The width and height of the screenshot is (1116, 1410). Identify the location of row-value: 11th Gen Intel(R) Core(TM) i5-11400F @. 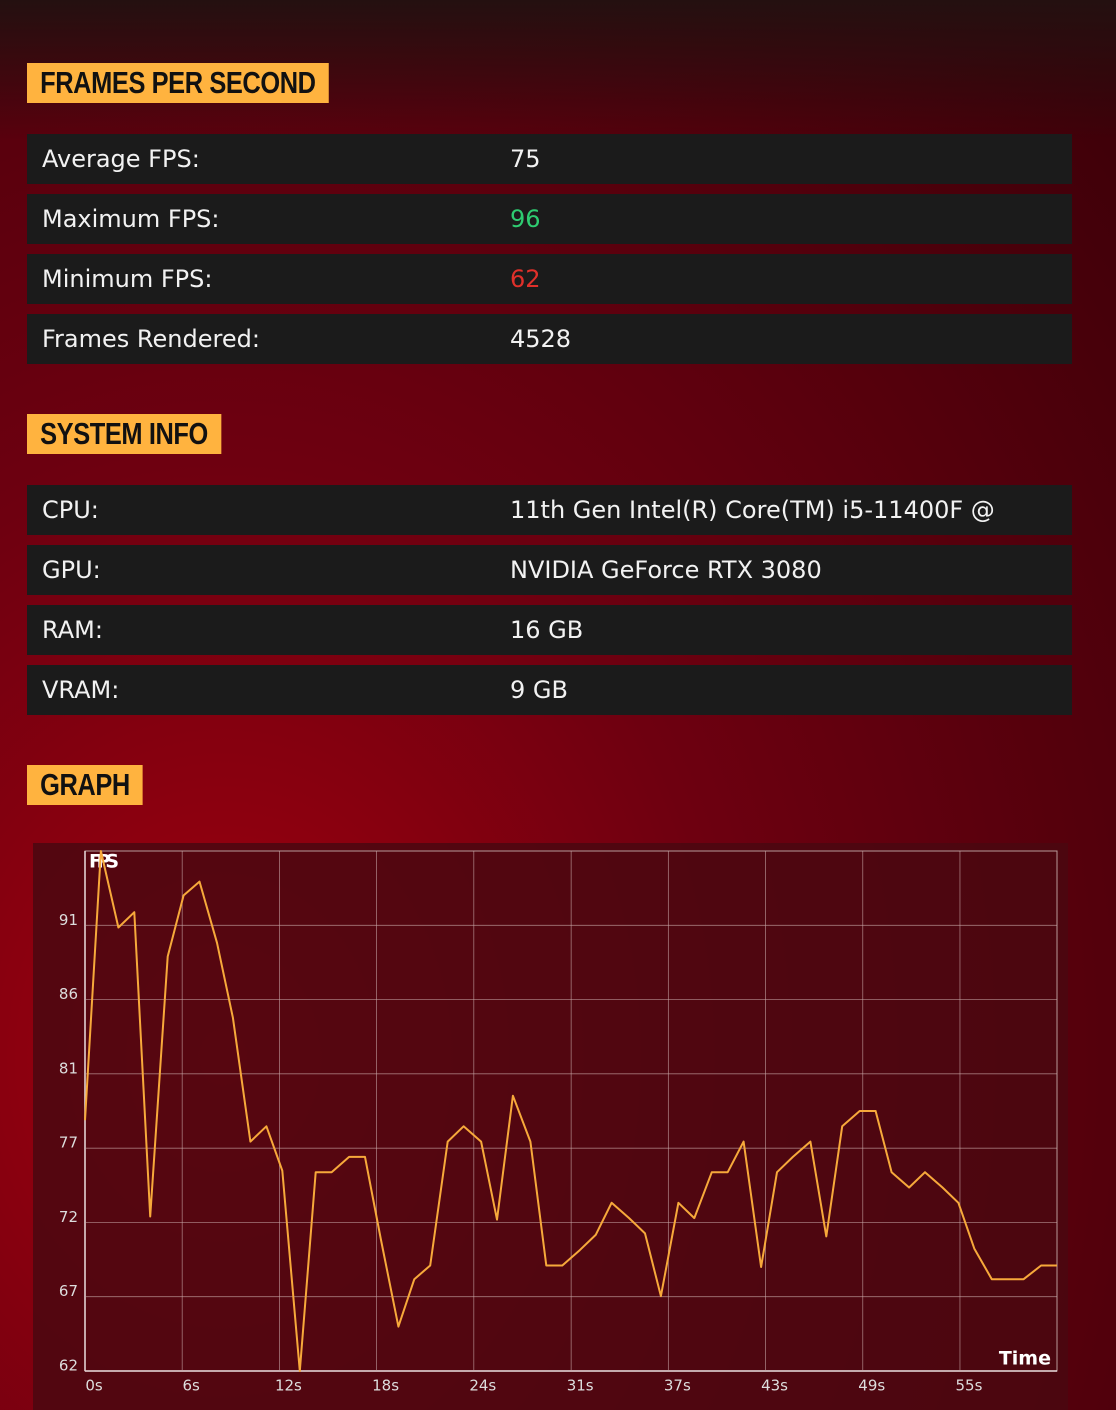
(752, 510).